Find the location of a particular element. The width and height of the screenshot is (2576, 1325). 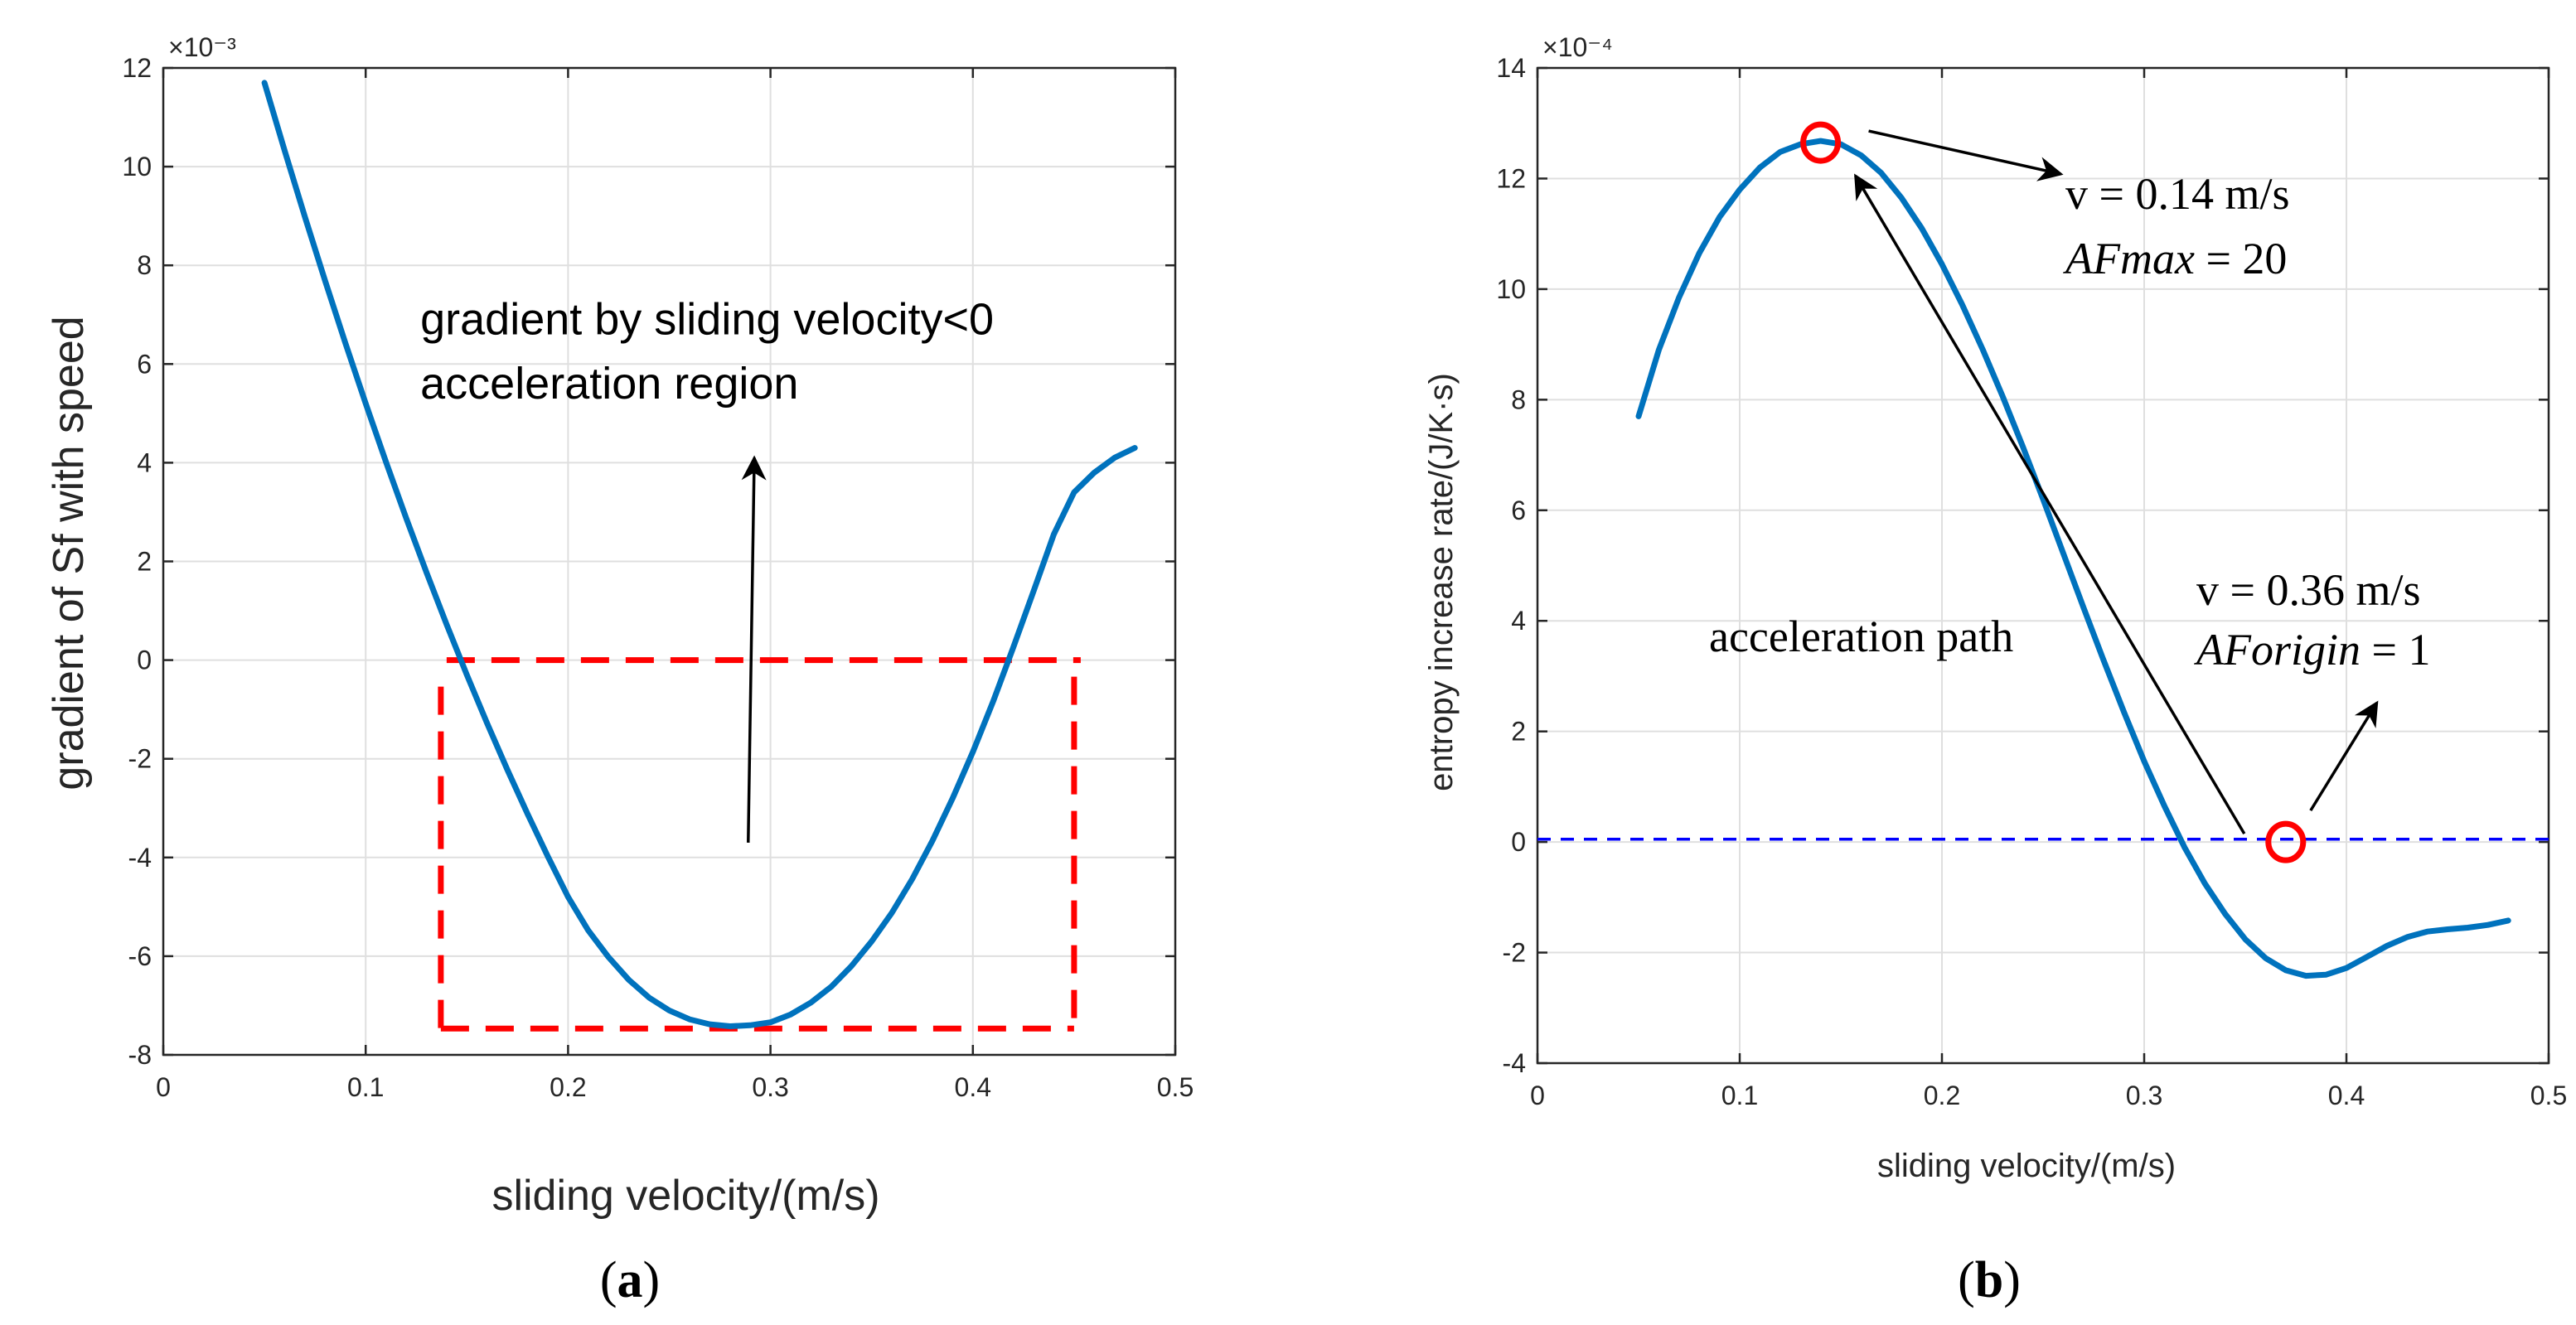

panel-b-max-af-label: AFmax = 20 is located at coordinates (2175, 259).